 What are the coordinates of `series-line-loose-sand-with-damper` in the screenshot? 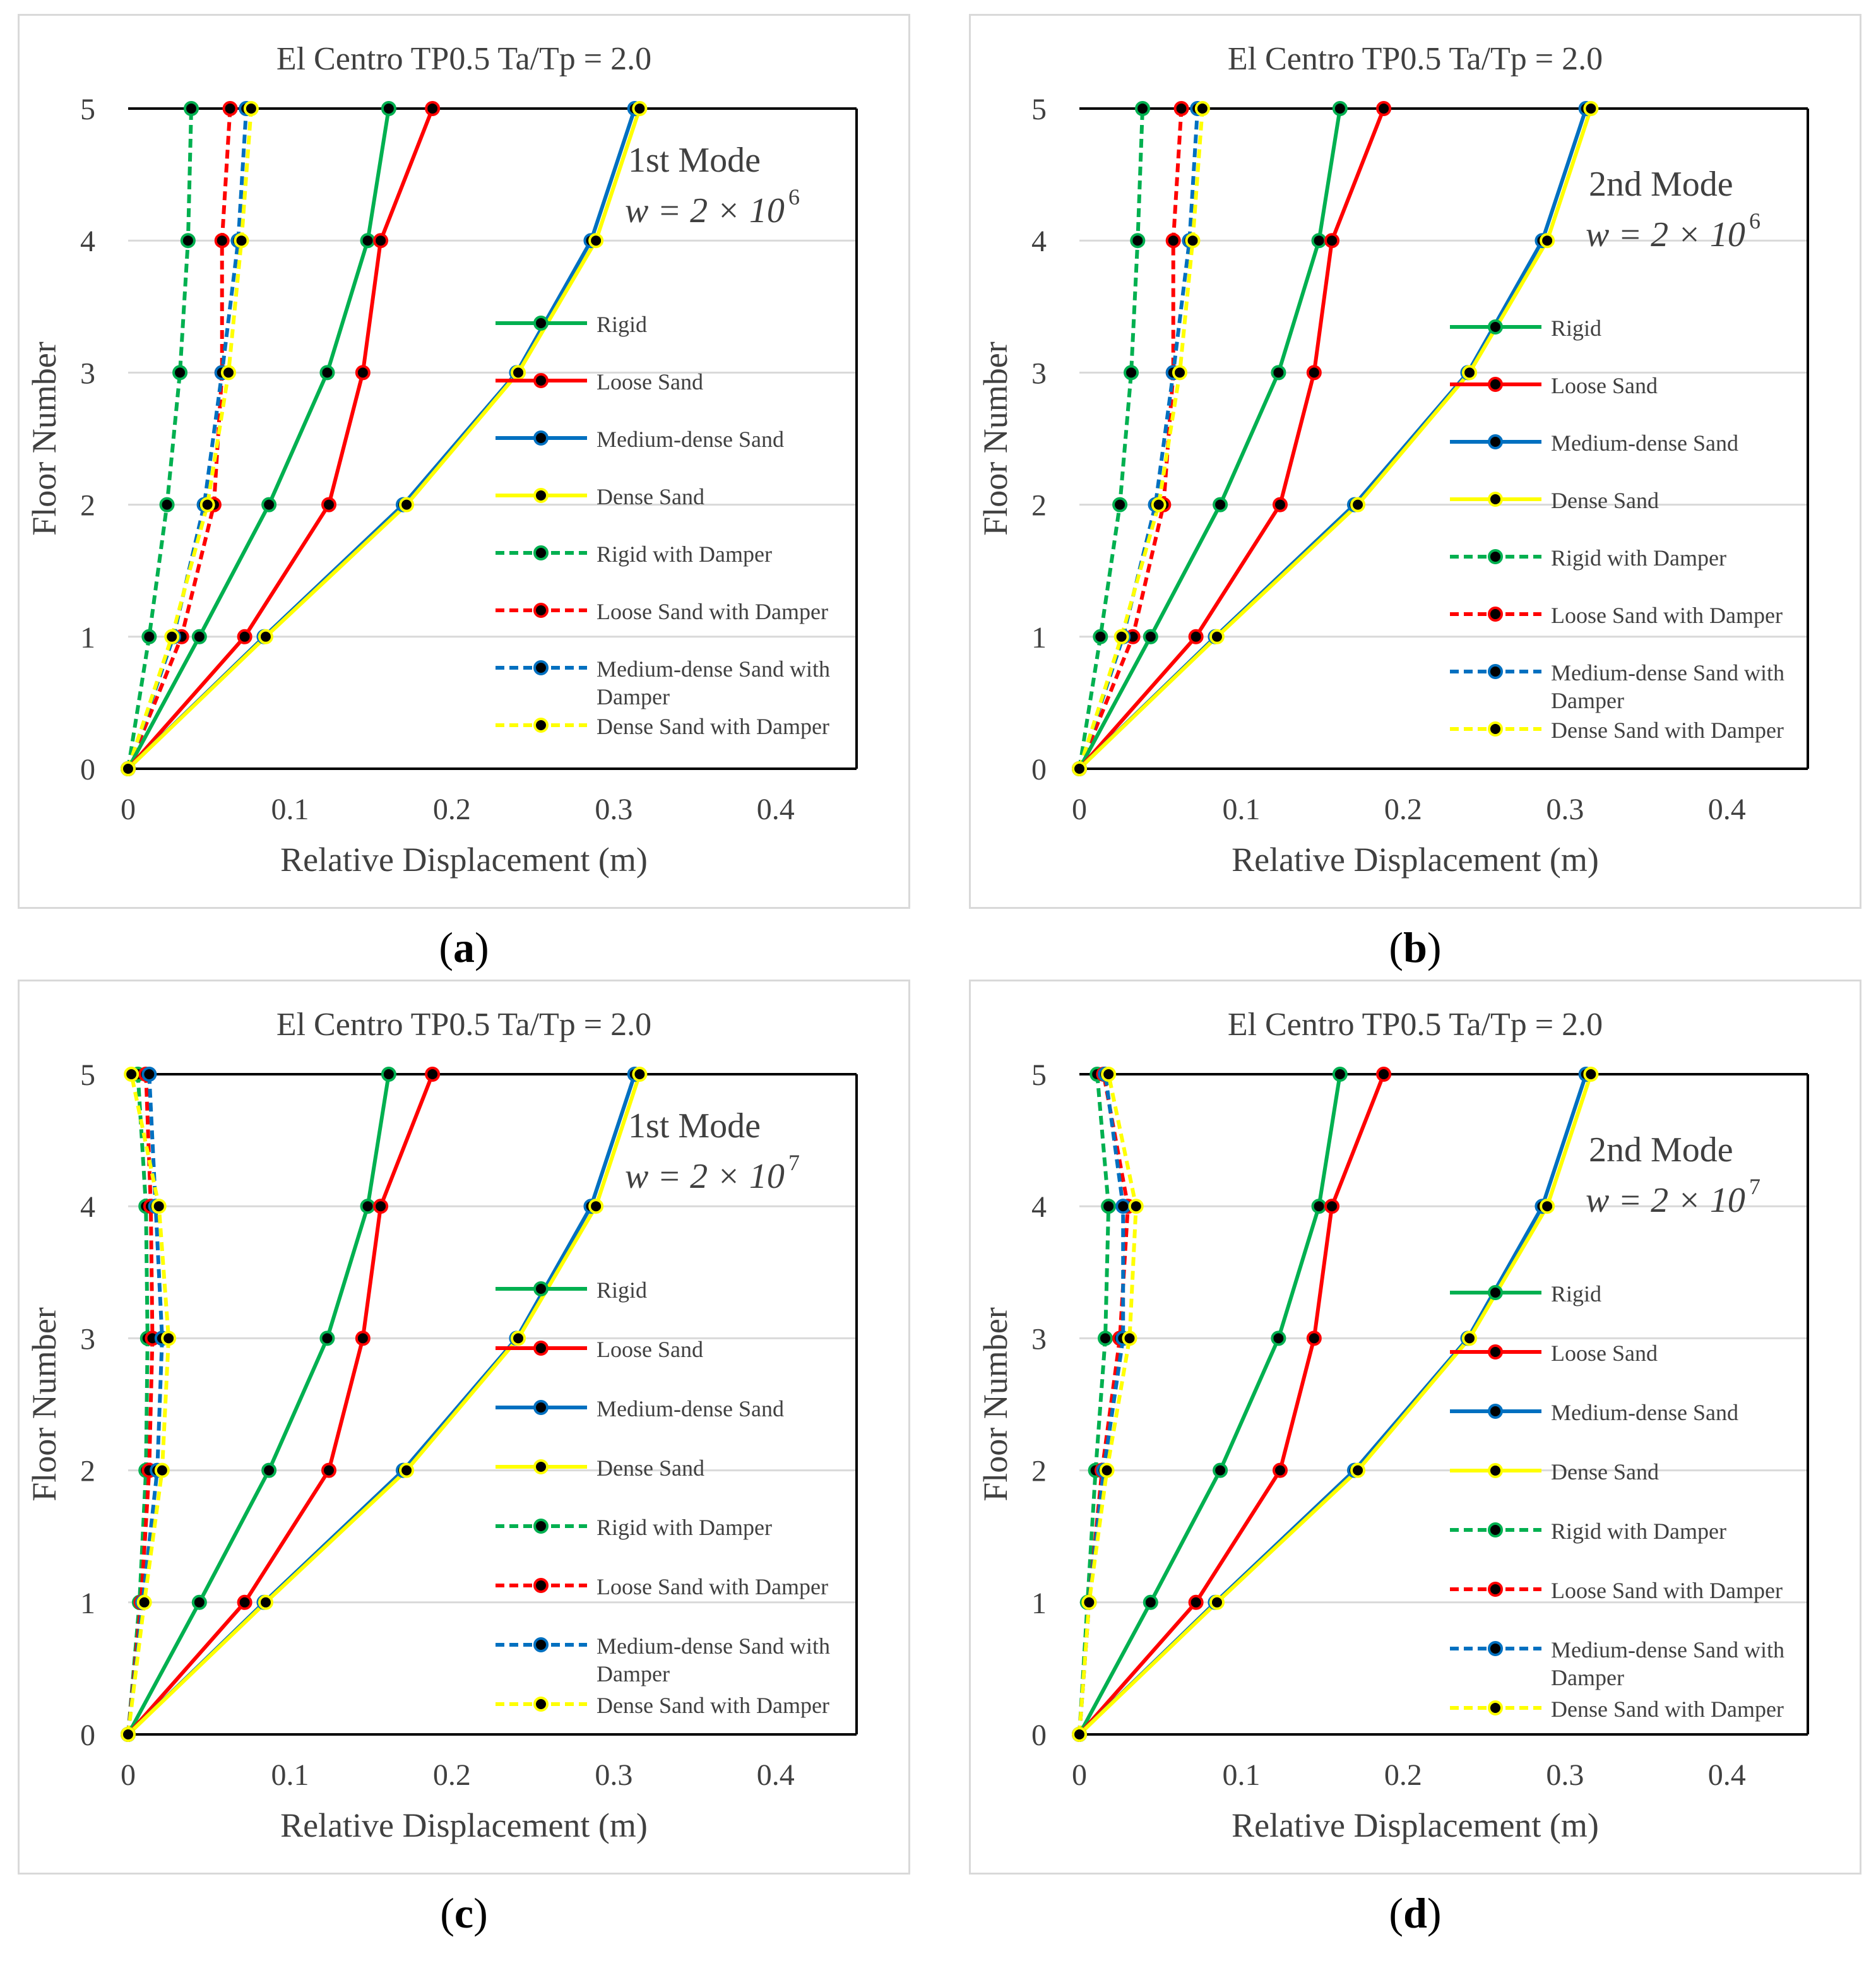 It's located at (179, 439).